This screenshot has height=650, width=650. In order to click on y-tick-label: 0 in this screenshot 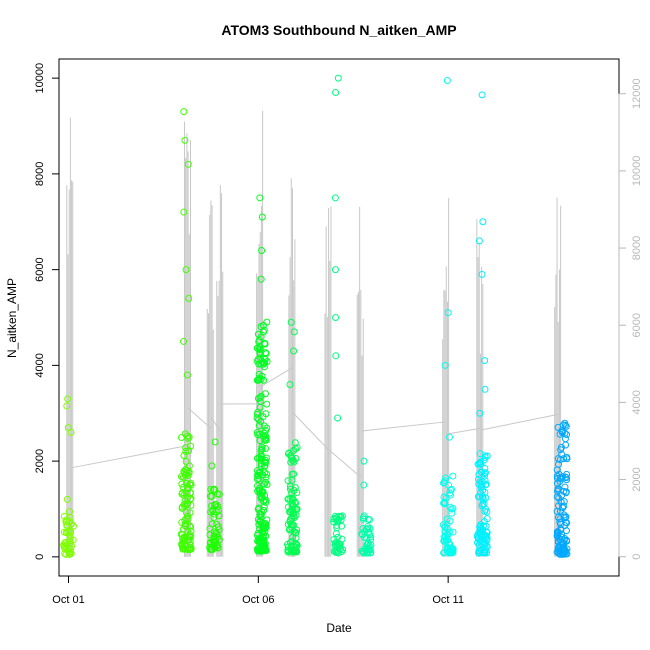, I will do `click(40, 557)`.